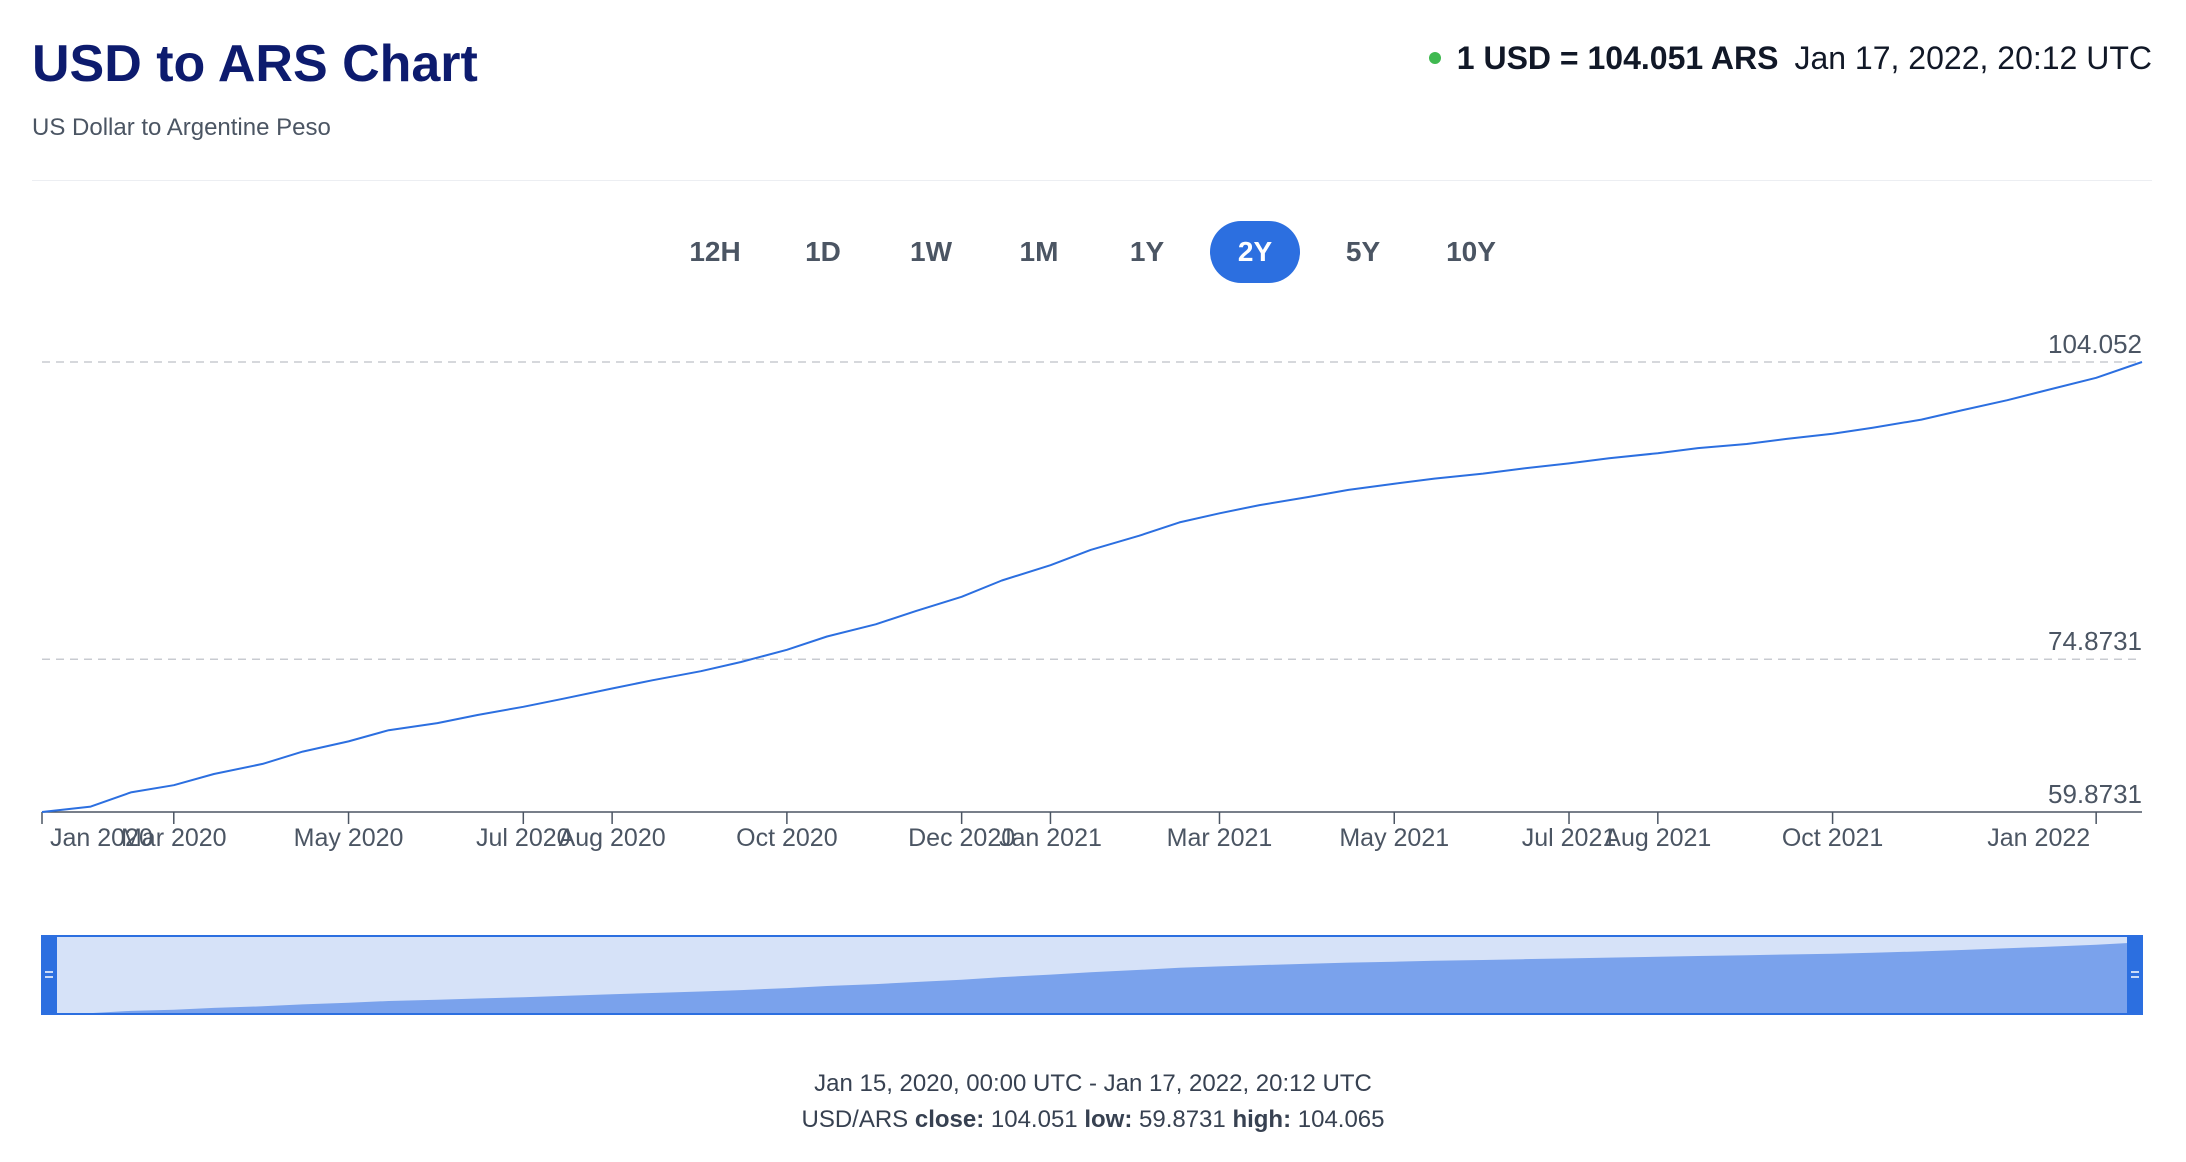 Image resolution: width=2186 pixels, height=1162 pixels. I want to click on summary-pair: USD/ARS, so click(855, 1119).